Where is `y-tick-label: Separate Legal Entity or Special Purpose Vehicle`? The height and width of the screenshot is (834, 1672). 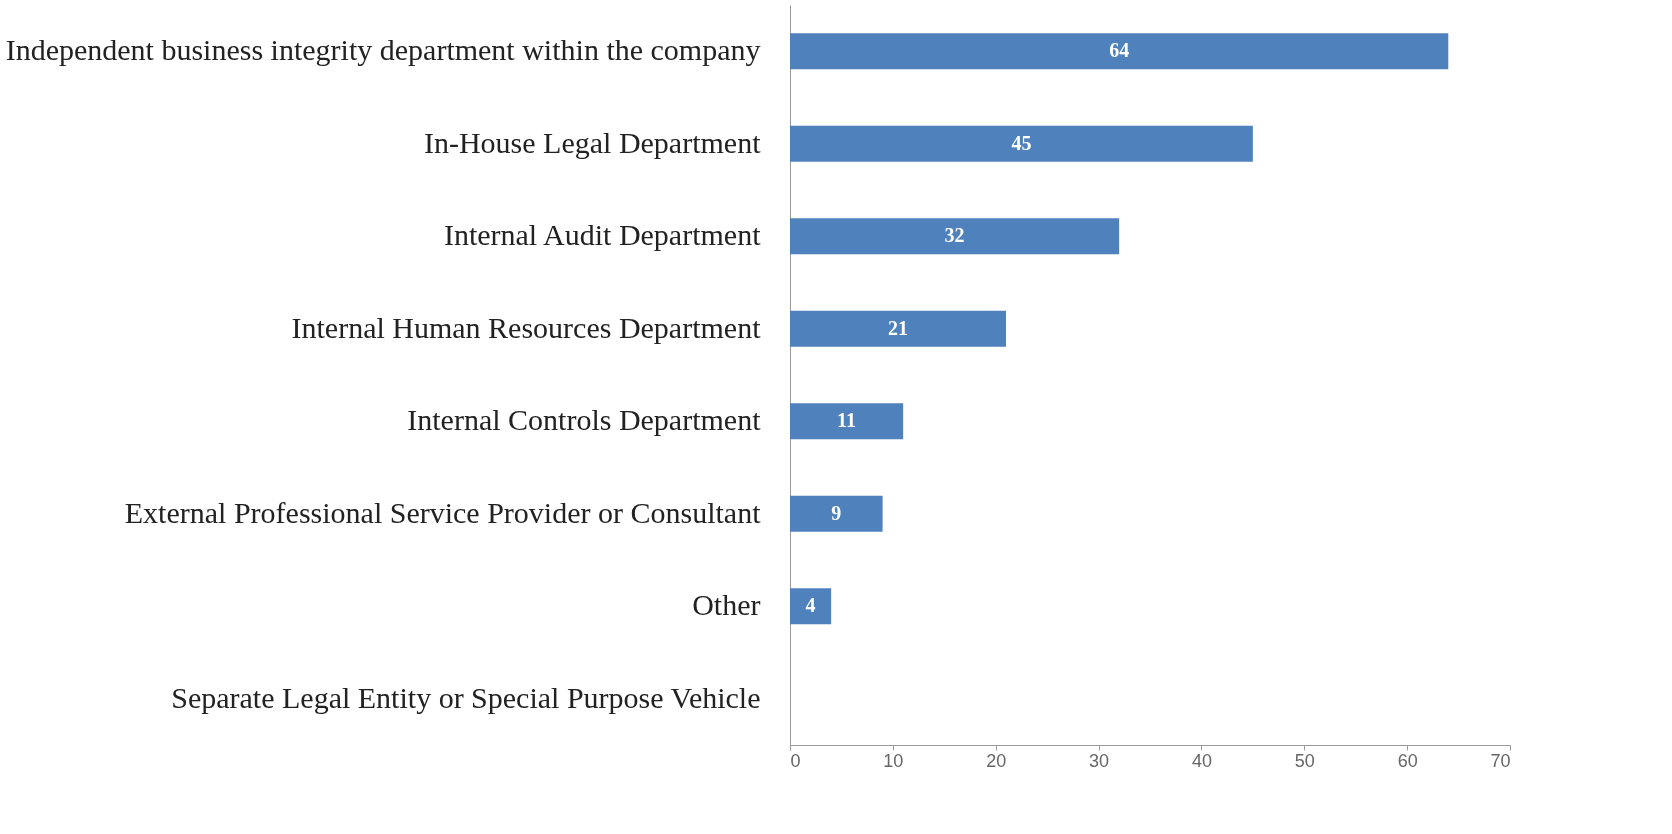
y-tick-label: Separate Legal Entity or Special Purpose Vehicle is located at coordinates (466, 697).